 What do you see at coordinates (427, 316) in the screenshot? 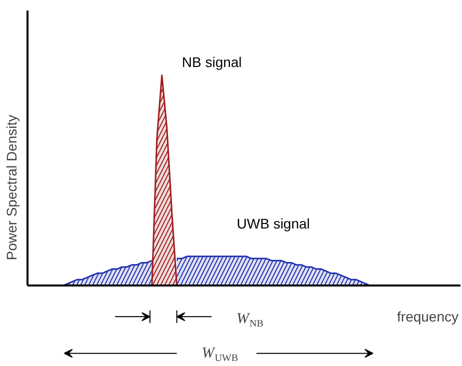
I see `text: frequency` at bounding box center [427, 316].